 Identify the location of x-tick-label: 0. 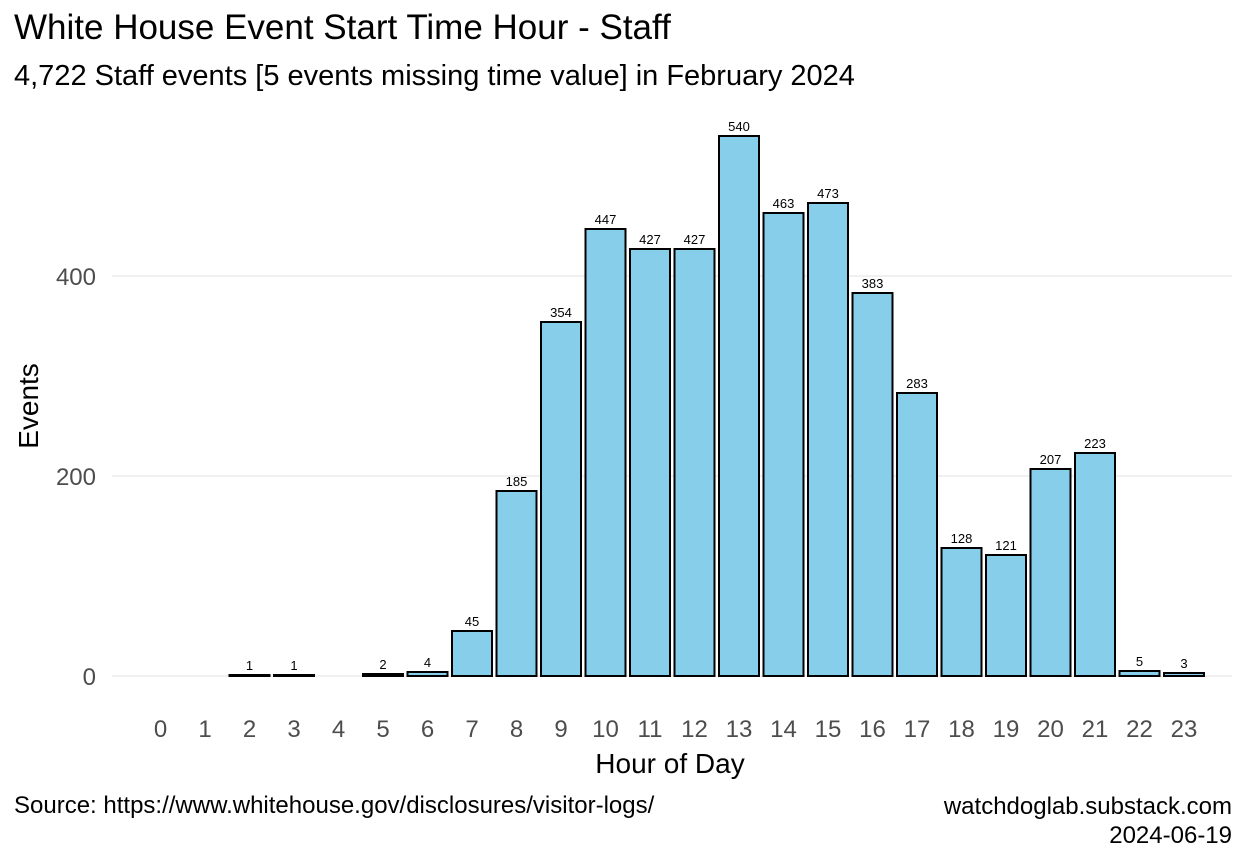
(160, 729).